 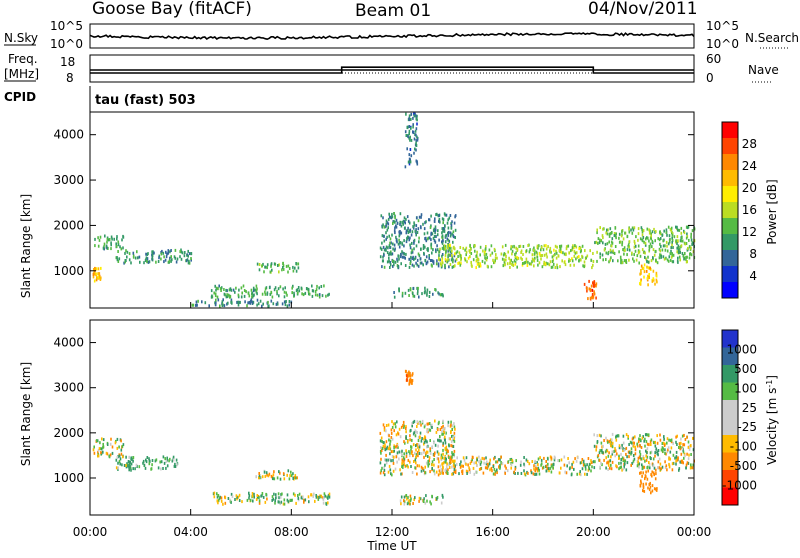 What do you see at coordinates (730, 162) in the screenshot?
I see `colorbar-swatch` at bounding box center [730, 162].